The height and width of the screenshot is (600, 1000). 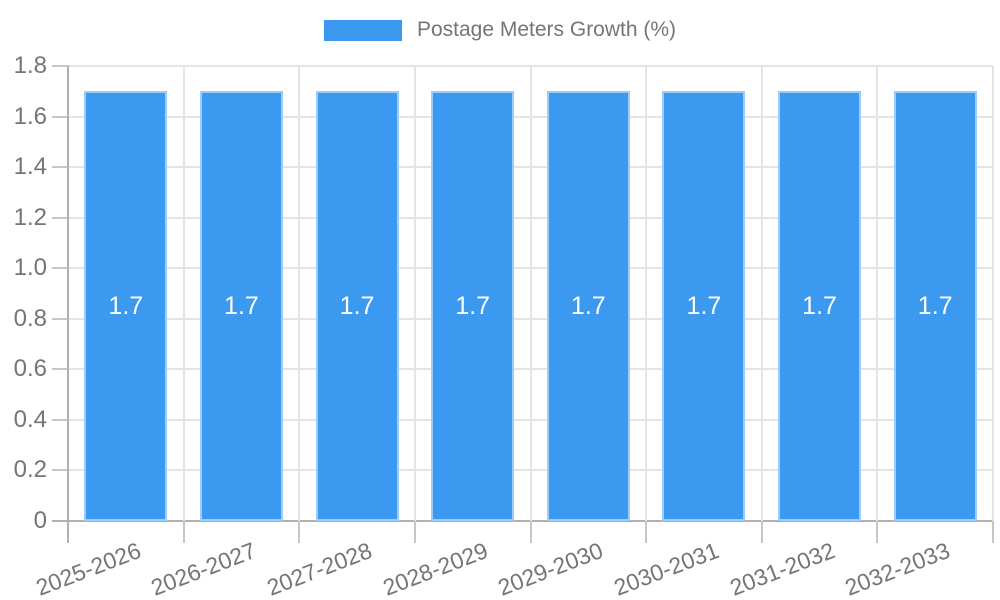 I want to click on x-axis-label: 2025-2026, so click(x=88, y=568).